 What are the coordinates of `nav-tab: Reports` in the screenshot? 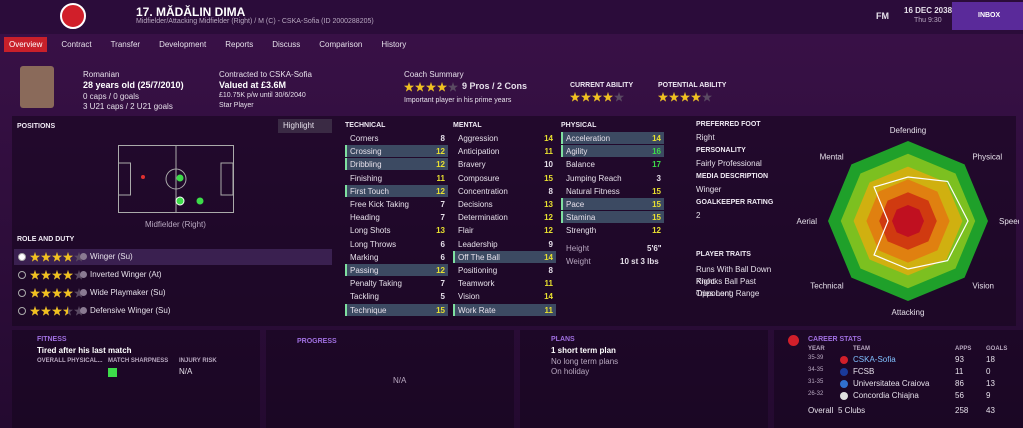 It's located at (239, 44).